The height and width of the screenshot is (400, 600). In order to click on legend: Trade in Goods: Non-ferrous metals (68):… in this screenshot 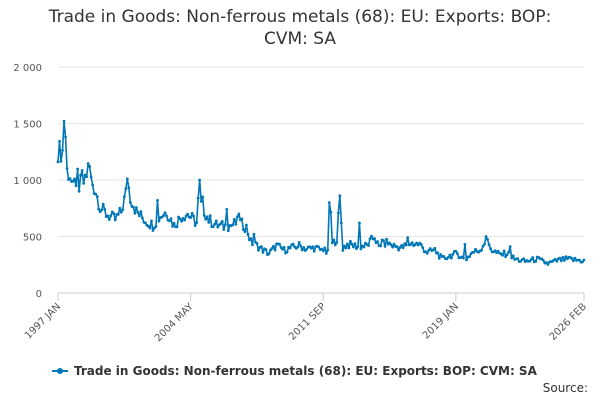, I will do `click(294, 371)`.